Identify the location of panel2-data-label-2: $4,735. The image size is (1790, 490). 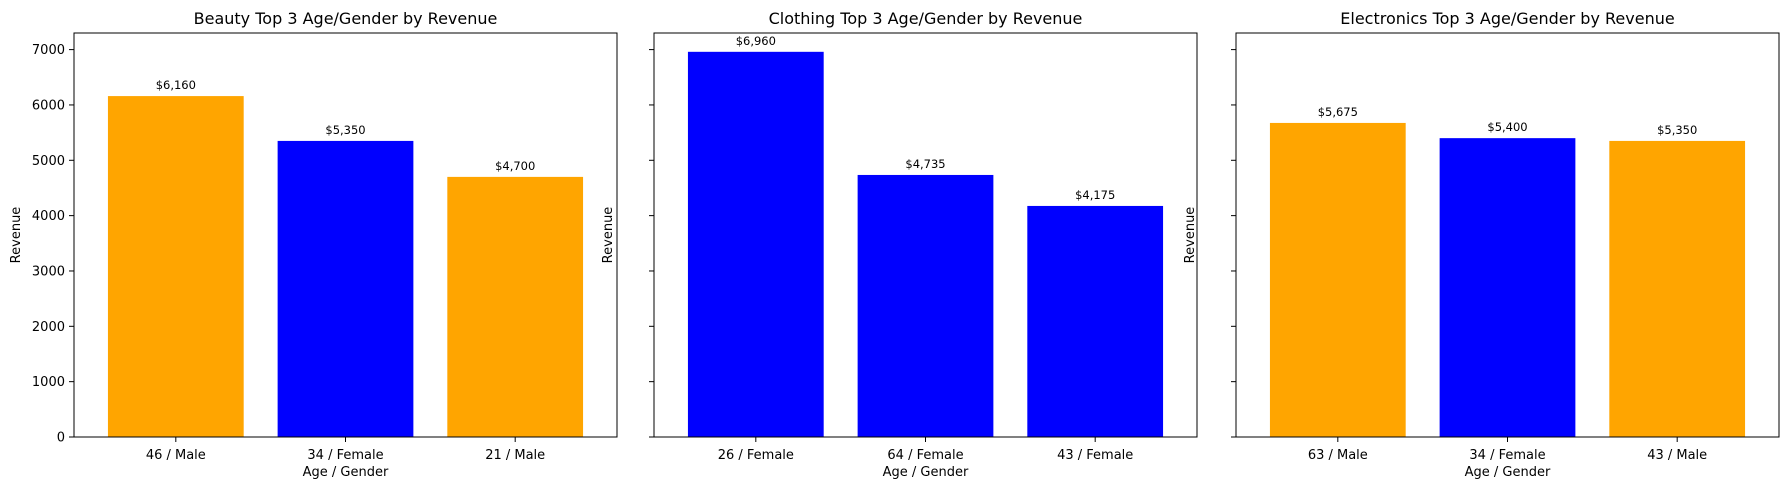
(925, 164).